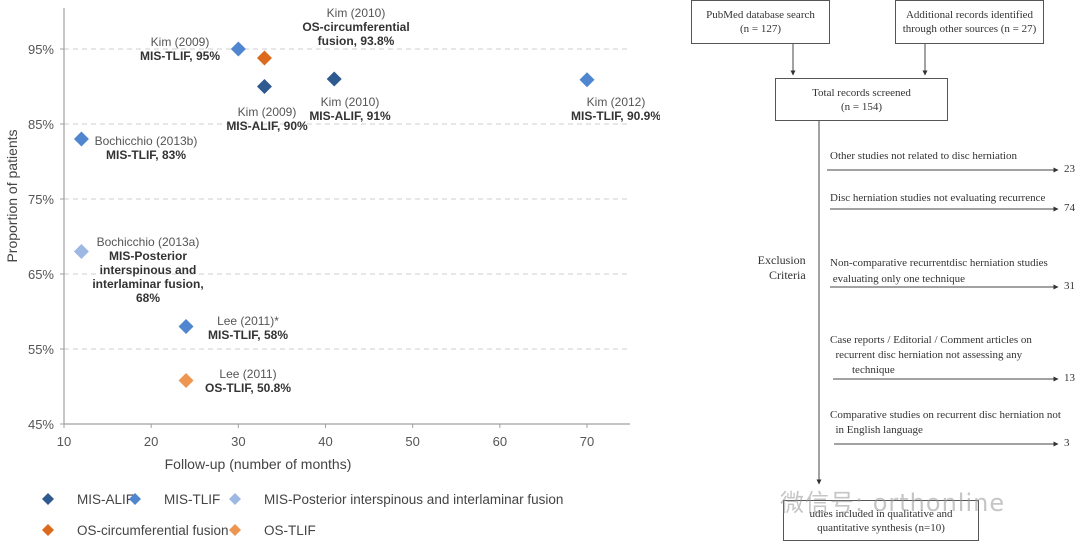 The image size is (1080, 545). I want to click on data-point-os-tlif, so click(186, 380).